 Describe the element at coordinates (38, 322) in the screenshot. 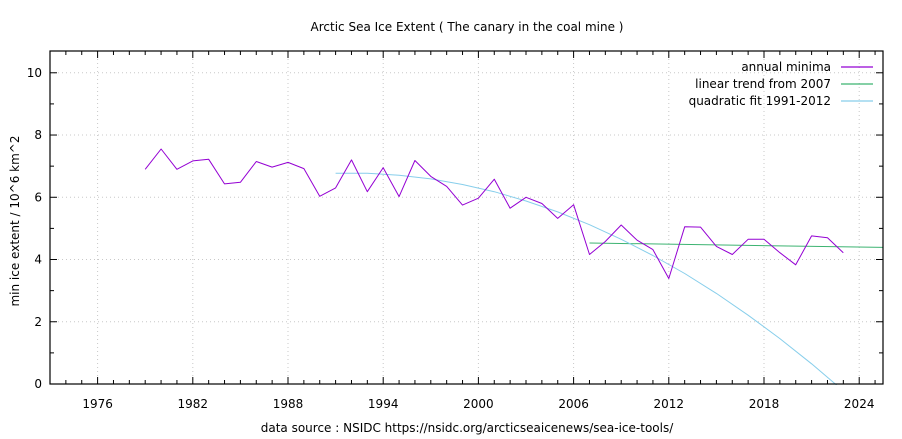

I see `y-tick-label: 2` at that location.